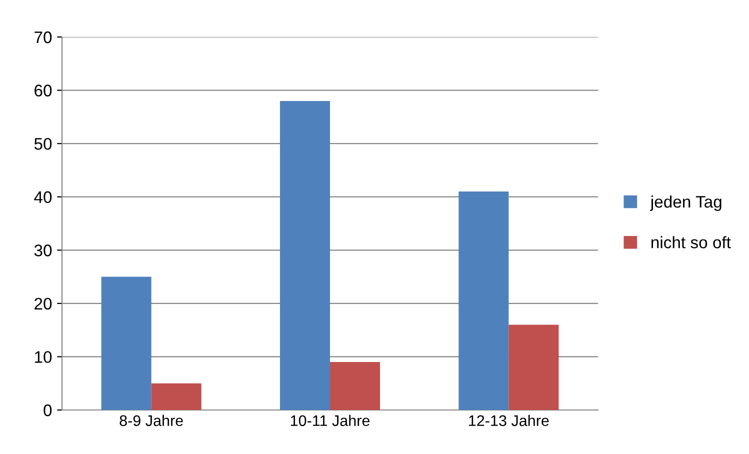  Describe the element at coordinates (509, 420) in the screenshot. I see `x-tick-label: 12-13 Jahre` at that location.